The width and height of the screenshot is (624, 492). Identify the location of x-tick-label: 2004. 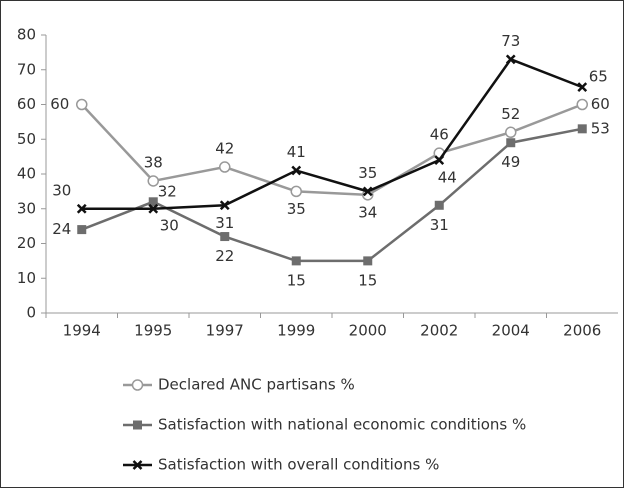
(511, 331).